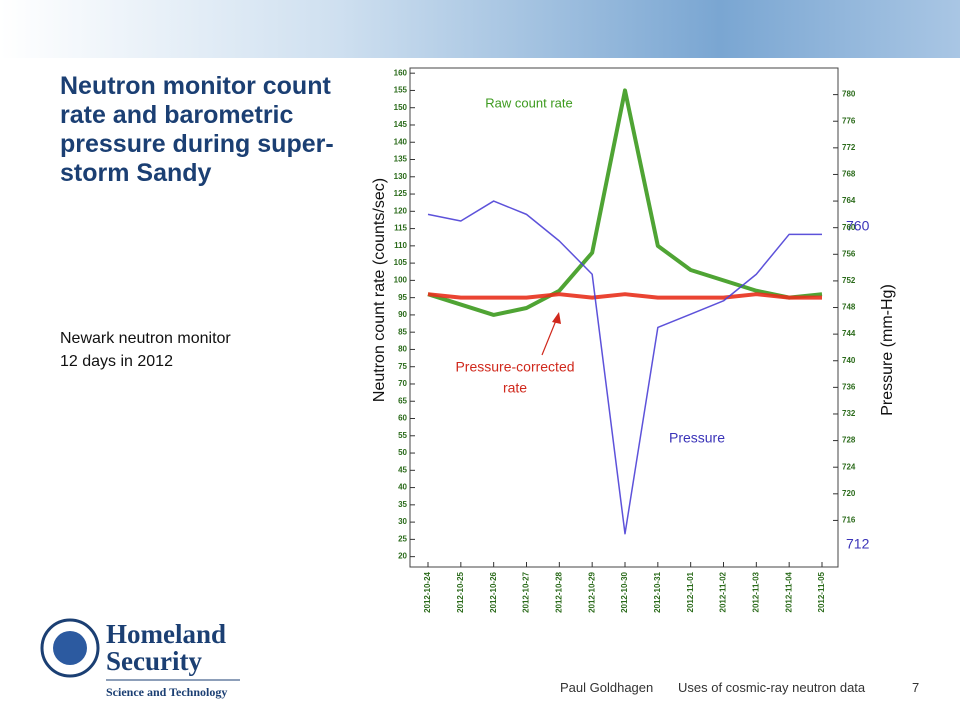 Image resolution: width=960 pixels, height=720 pixels. I want to click on y-tick-label: 155, so click(401, 90).